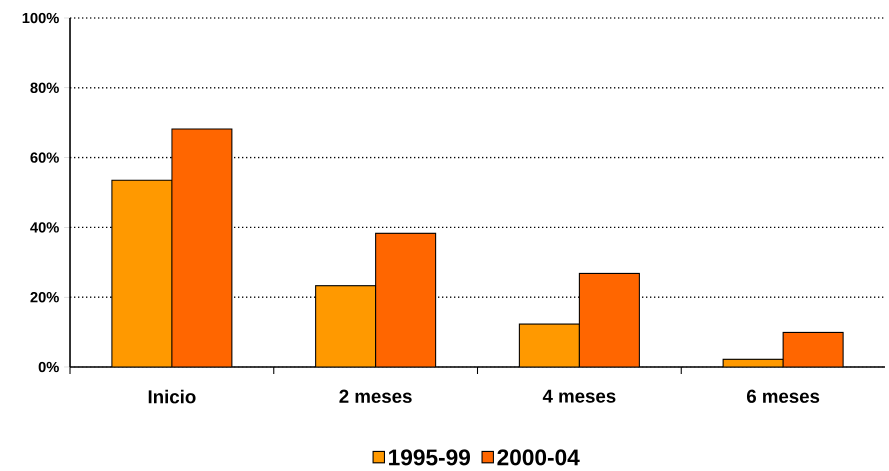 Image resolution: width=889 pixels, height=471 pixels. What do you see at coordinates (44, 87) in the screenshot?
I see `y-tick-label: 80%` at bounding box center [44, 87].